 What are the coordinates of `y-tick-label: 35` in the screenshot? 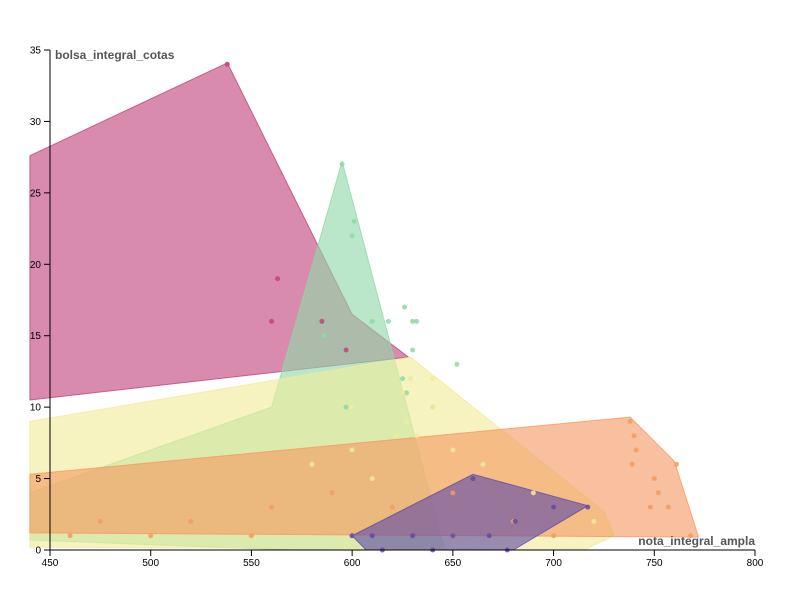 It's located at (36, 51).